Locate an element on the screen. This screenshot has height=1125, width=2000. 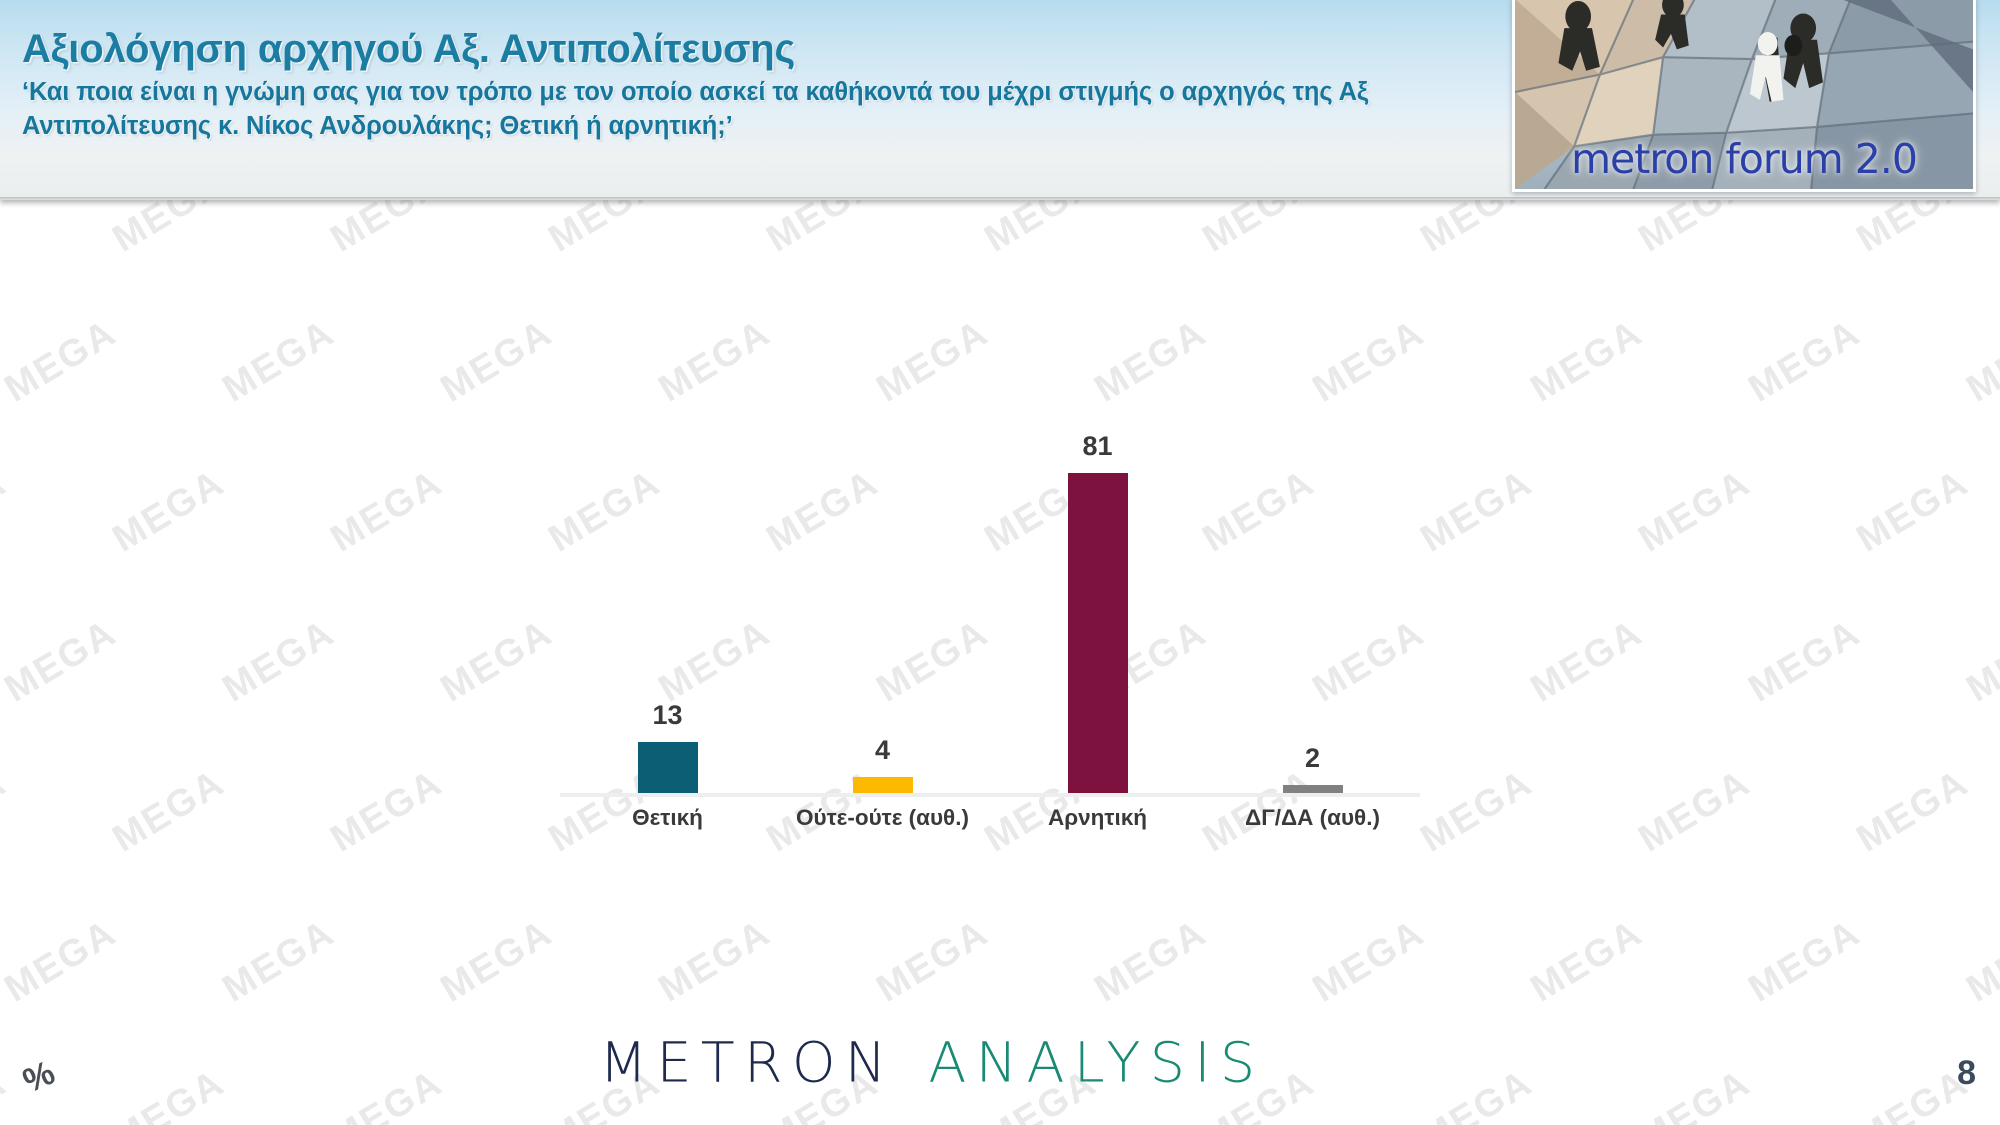
bar-slot-2: 81 is located at coordinates (1097, 611).